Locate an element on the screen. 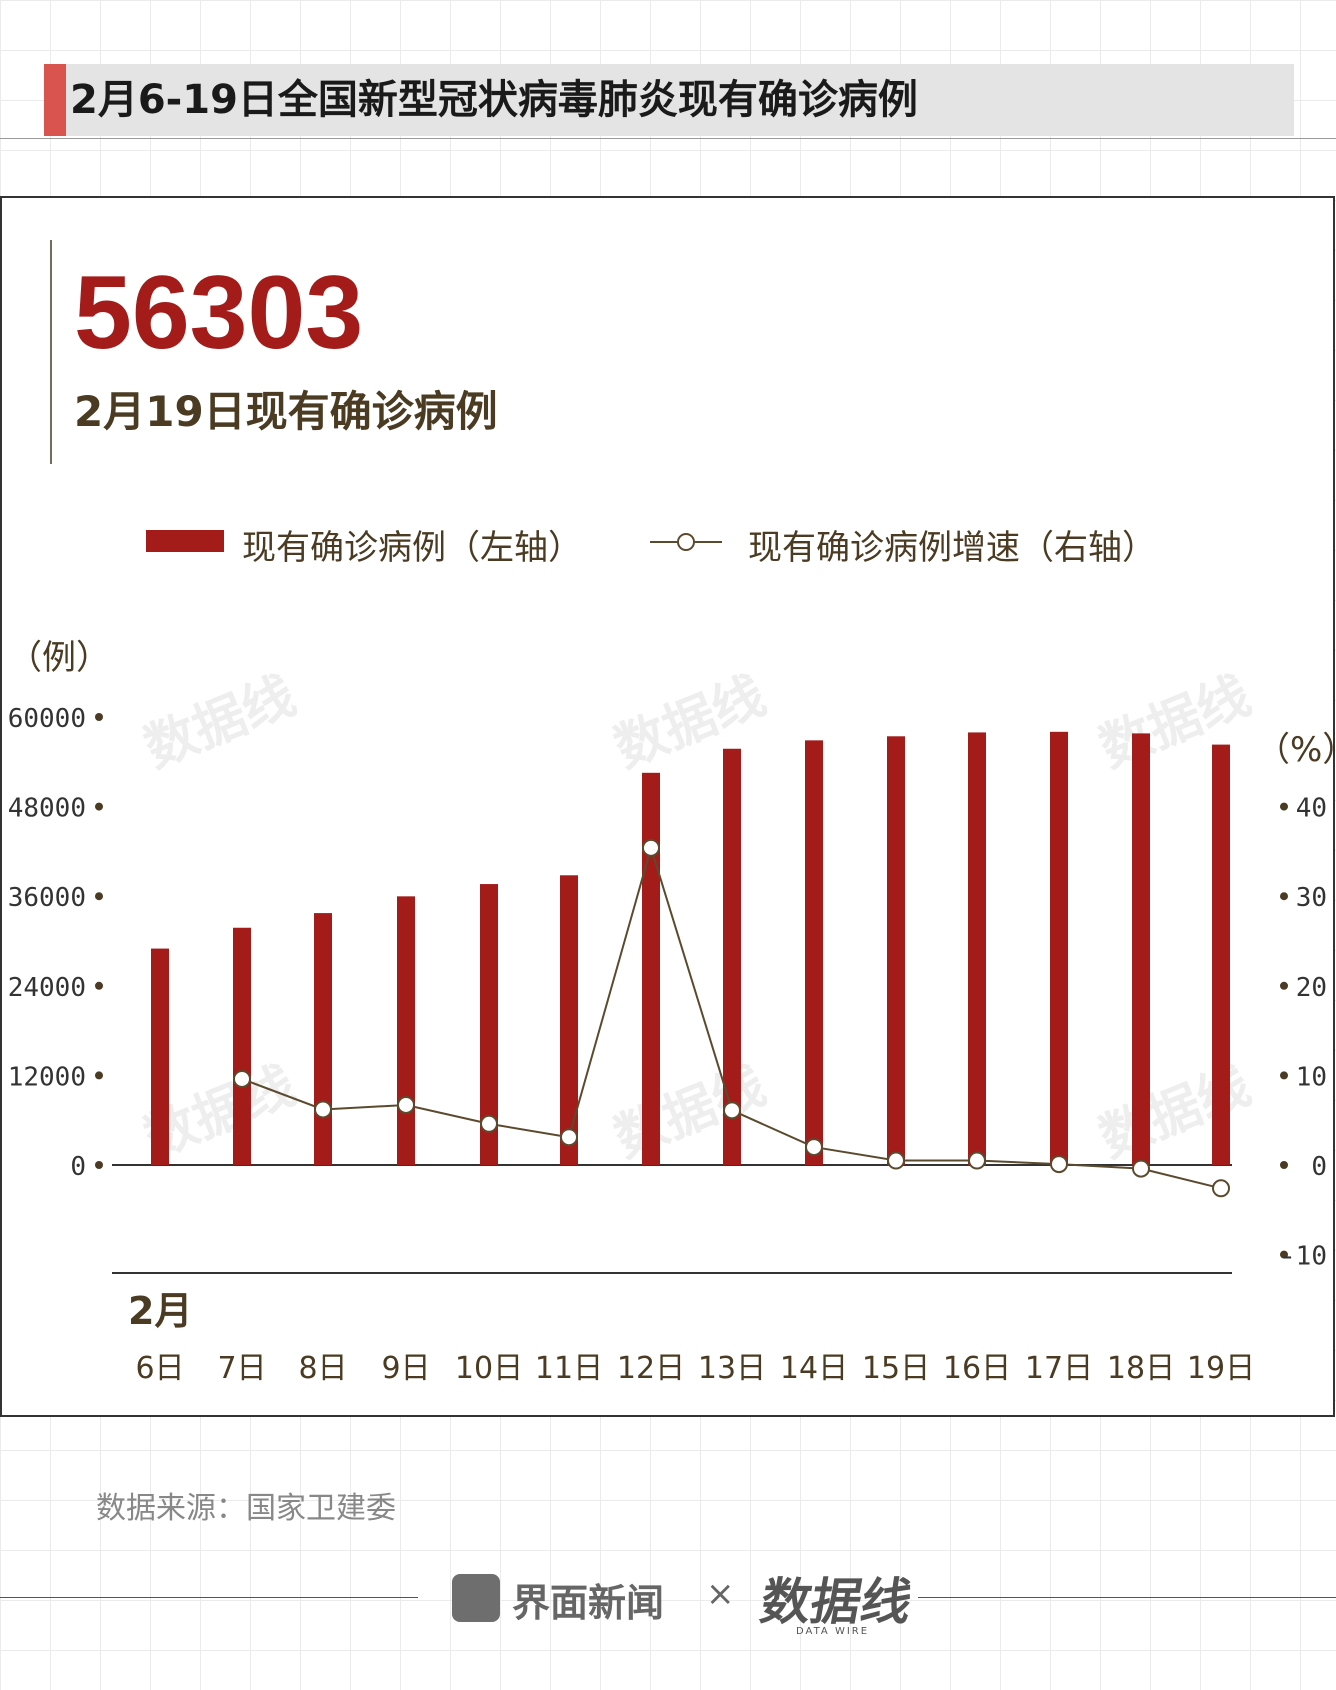 The width and height of the screenshot is (1336, 1690). legend-bar-swatch is located at coordinates (185, 541).